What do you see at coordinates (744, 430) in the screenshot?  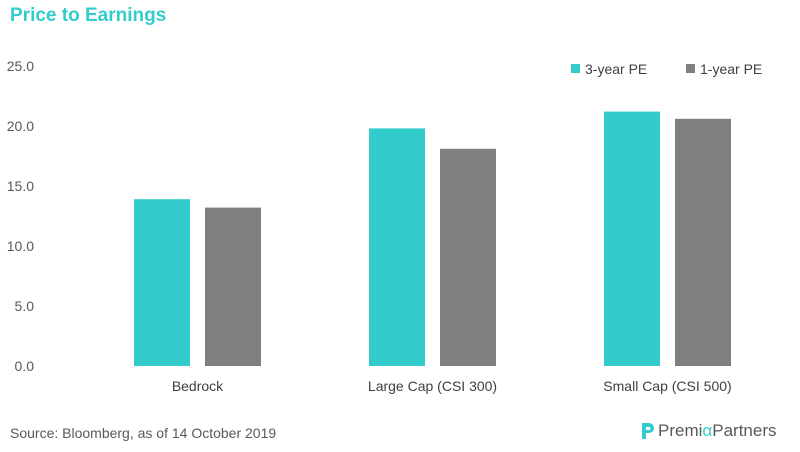 I see `brand-name-part2: Partners` at bounding box center [744, 430].